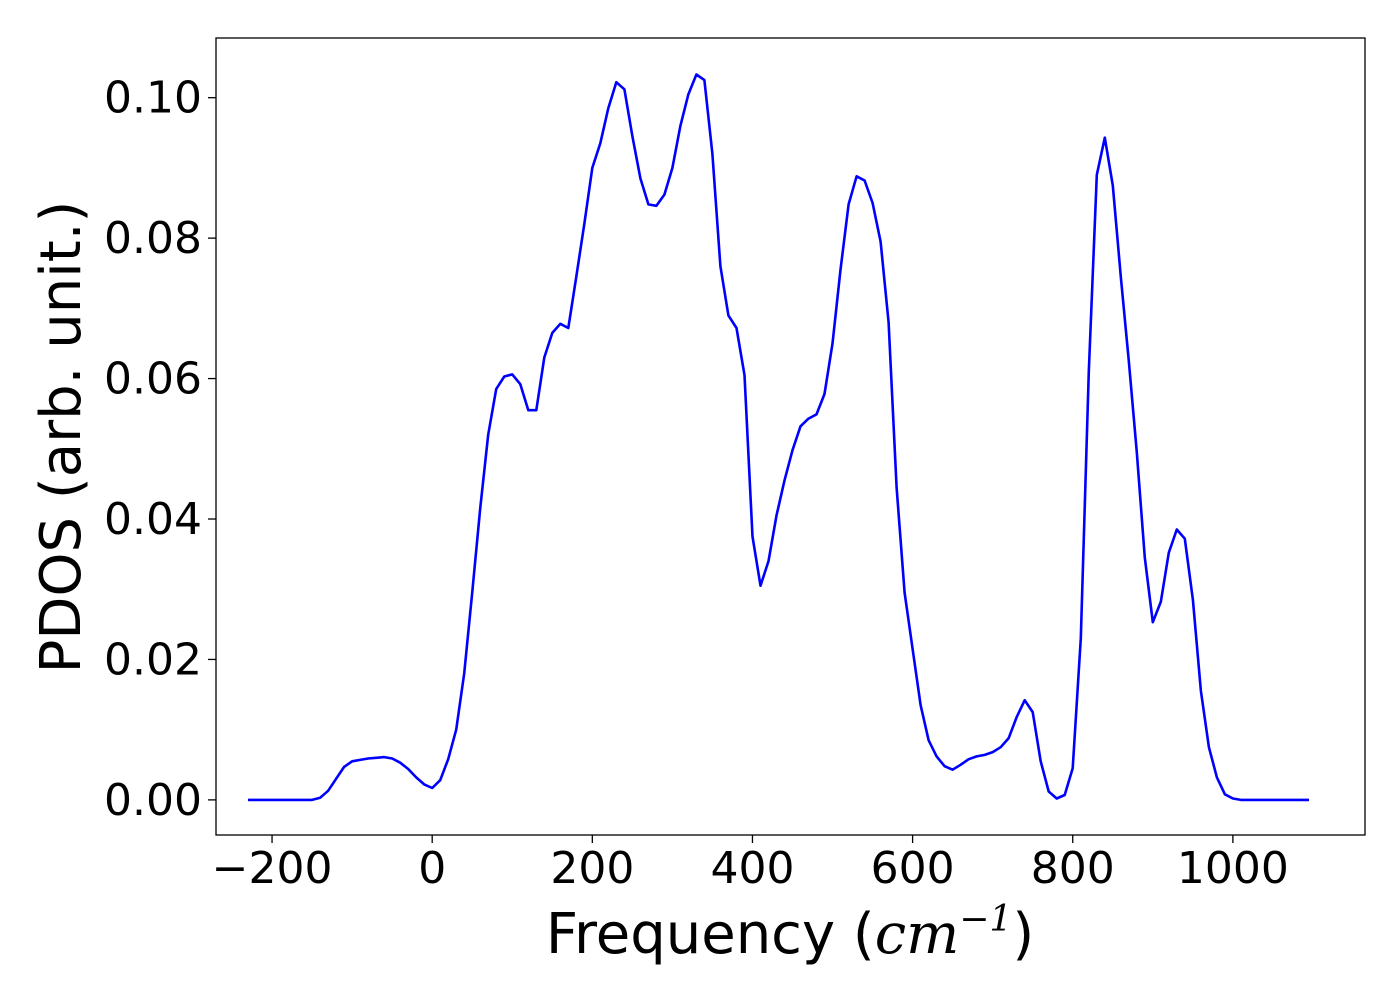 The width and height of the screenshot is (1400, 1000). Describe the element at coordinates (153, 238) in the screenshot. I see `y-tick-label: 0.08` at that location.